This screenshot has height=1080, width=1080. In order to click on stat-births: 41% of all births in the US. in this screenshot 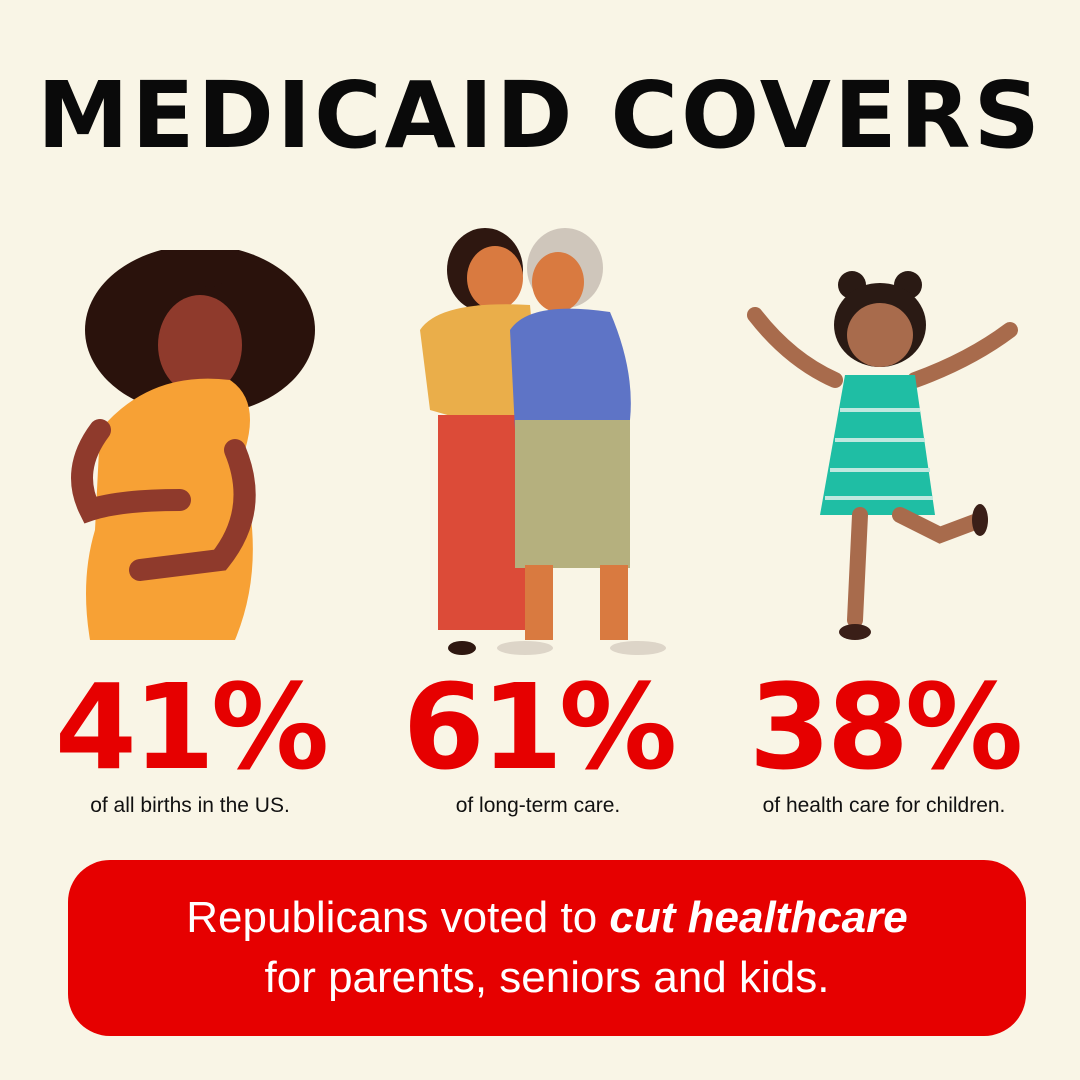, I will do `click(190, 743)`.